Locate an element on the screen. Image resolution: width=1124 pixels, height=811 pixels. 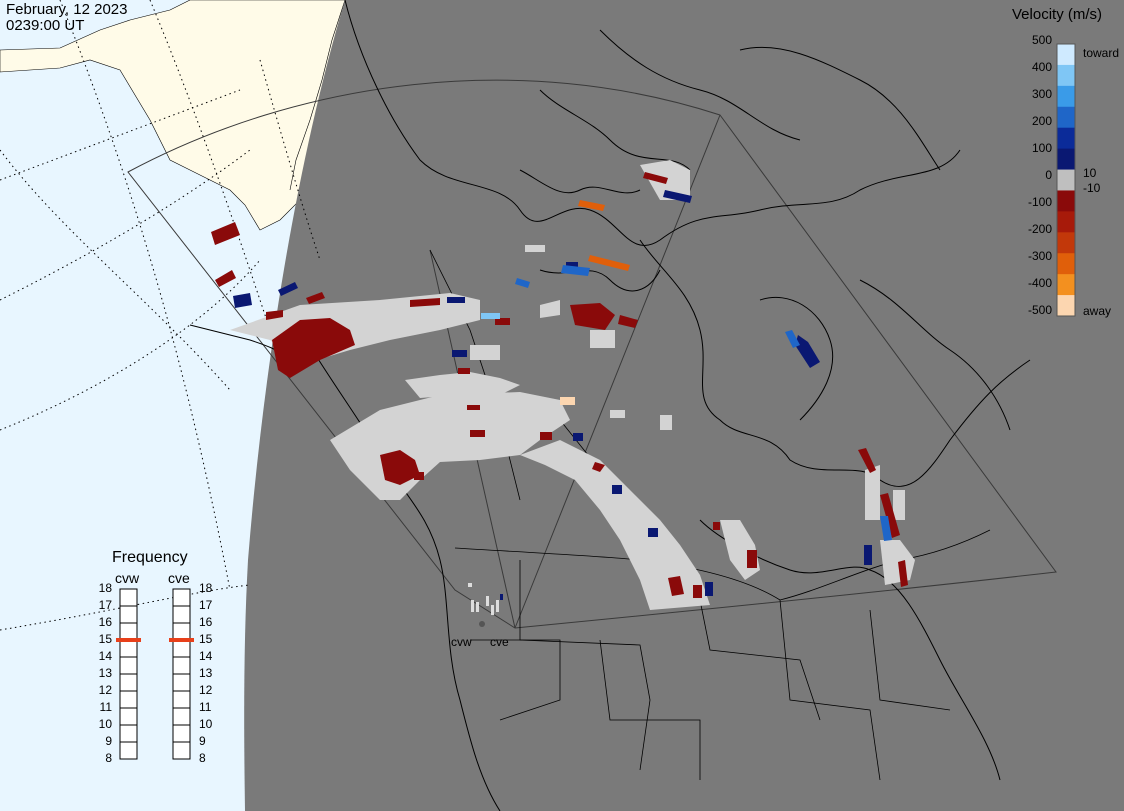
radar-sites is located at coordinates (483, 605).